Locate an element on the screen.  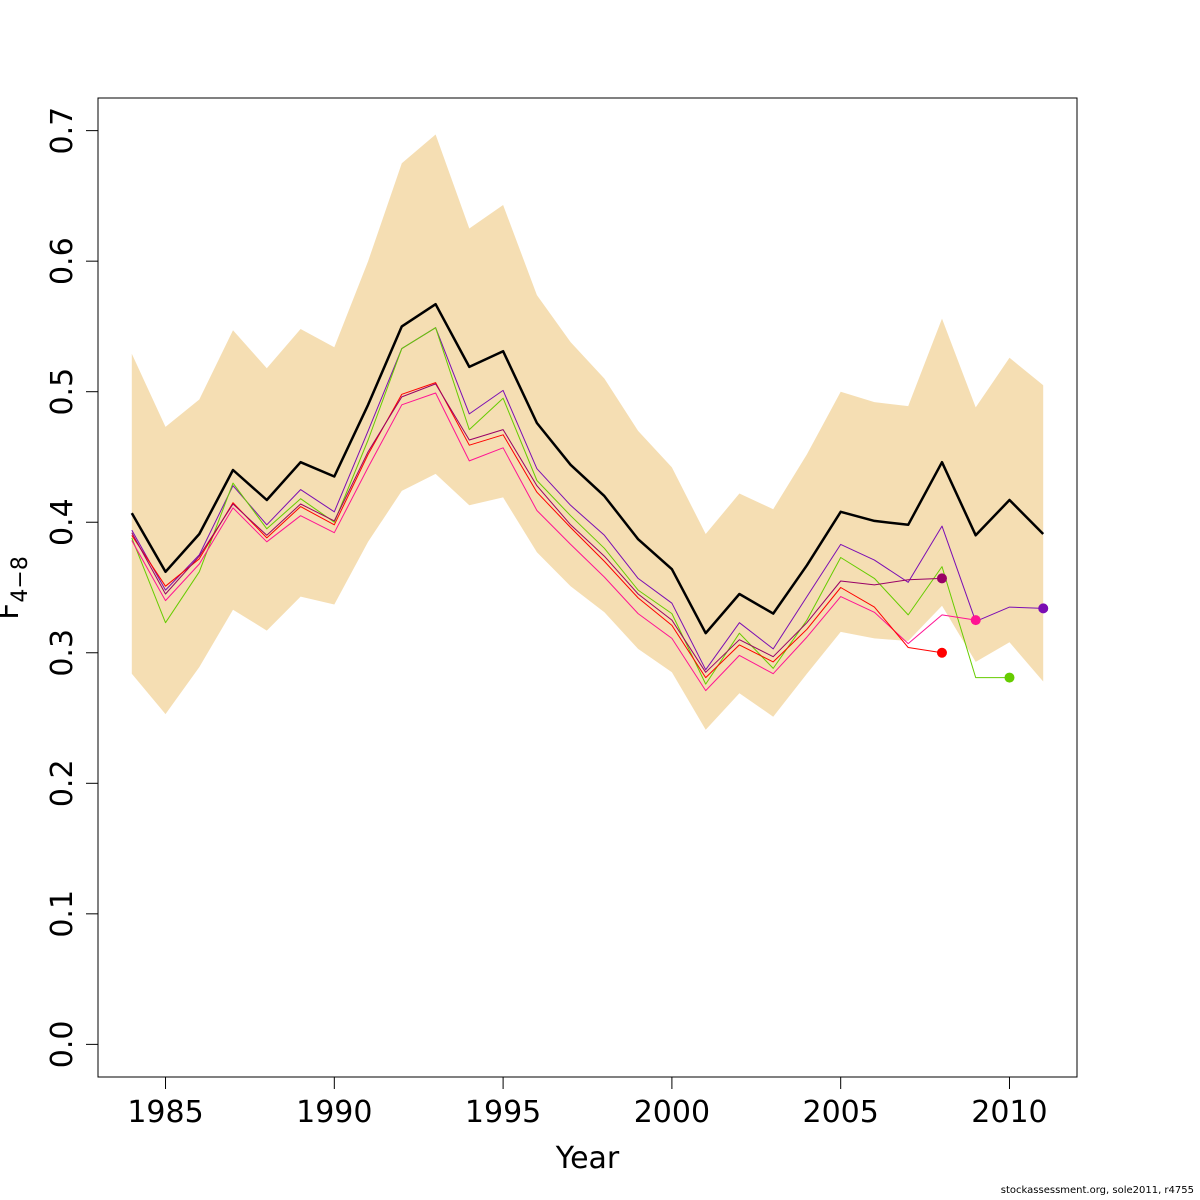
y-tick-label: 0.3 is located at coordinates (62, 653).